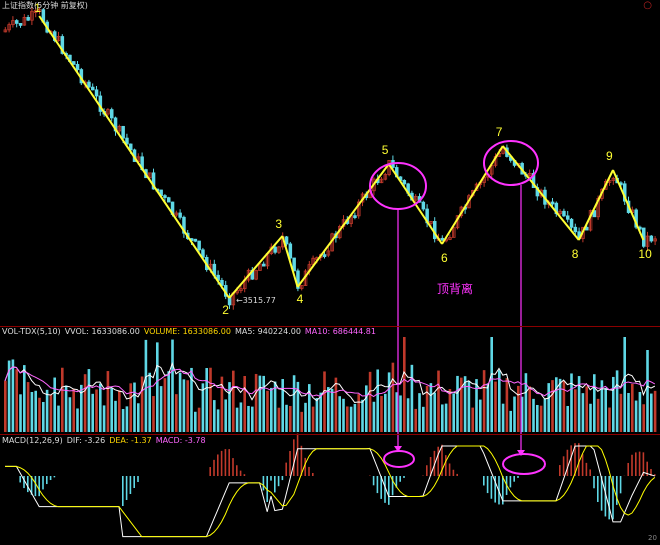 Image resolution: width=660 pixels, height=545 pixels. I want to click on wave-label: 1, so click(37, 8).